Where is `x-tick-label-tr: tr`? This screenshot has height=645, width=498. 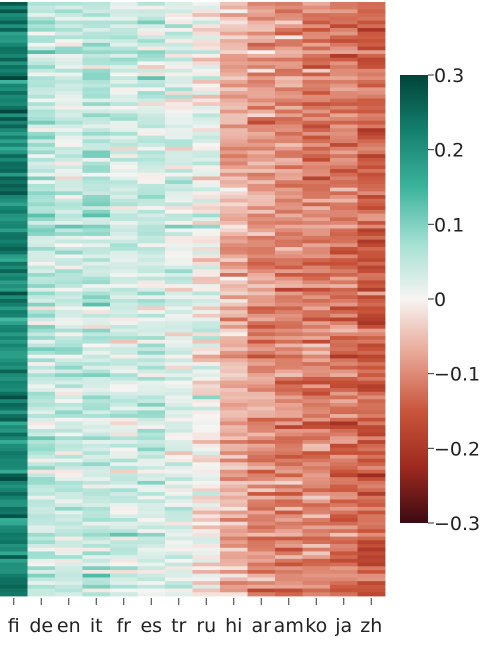 x-tick-label-tr: tr is located at coordinates (178, 626).